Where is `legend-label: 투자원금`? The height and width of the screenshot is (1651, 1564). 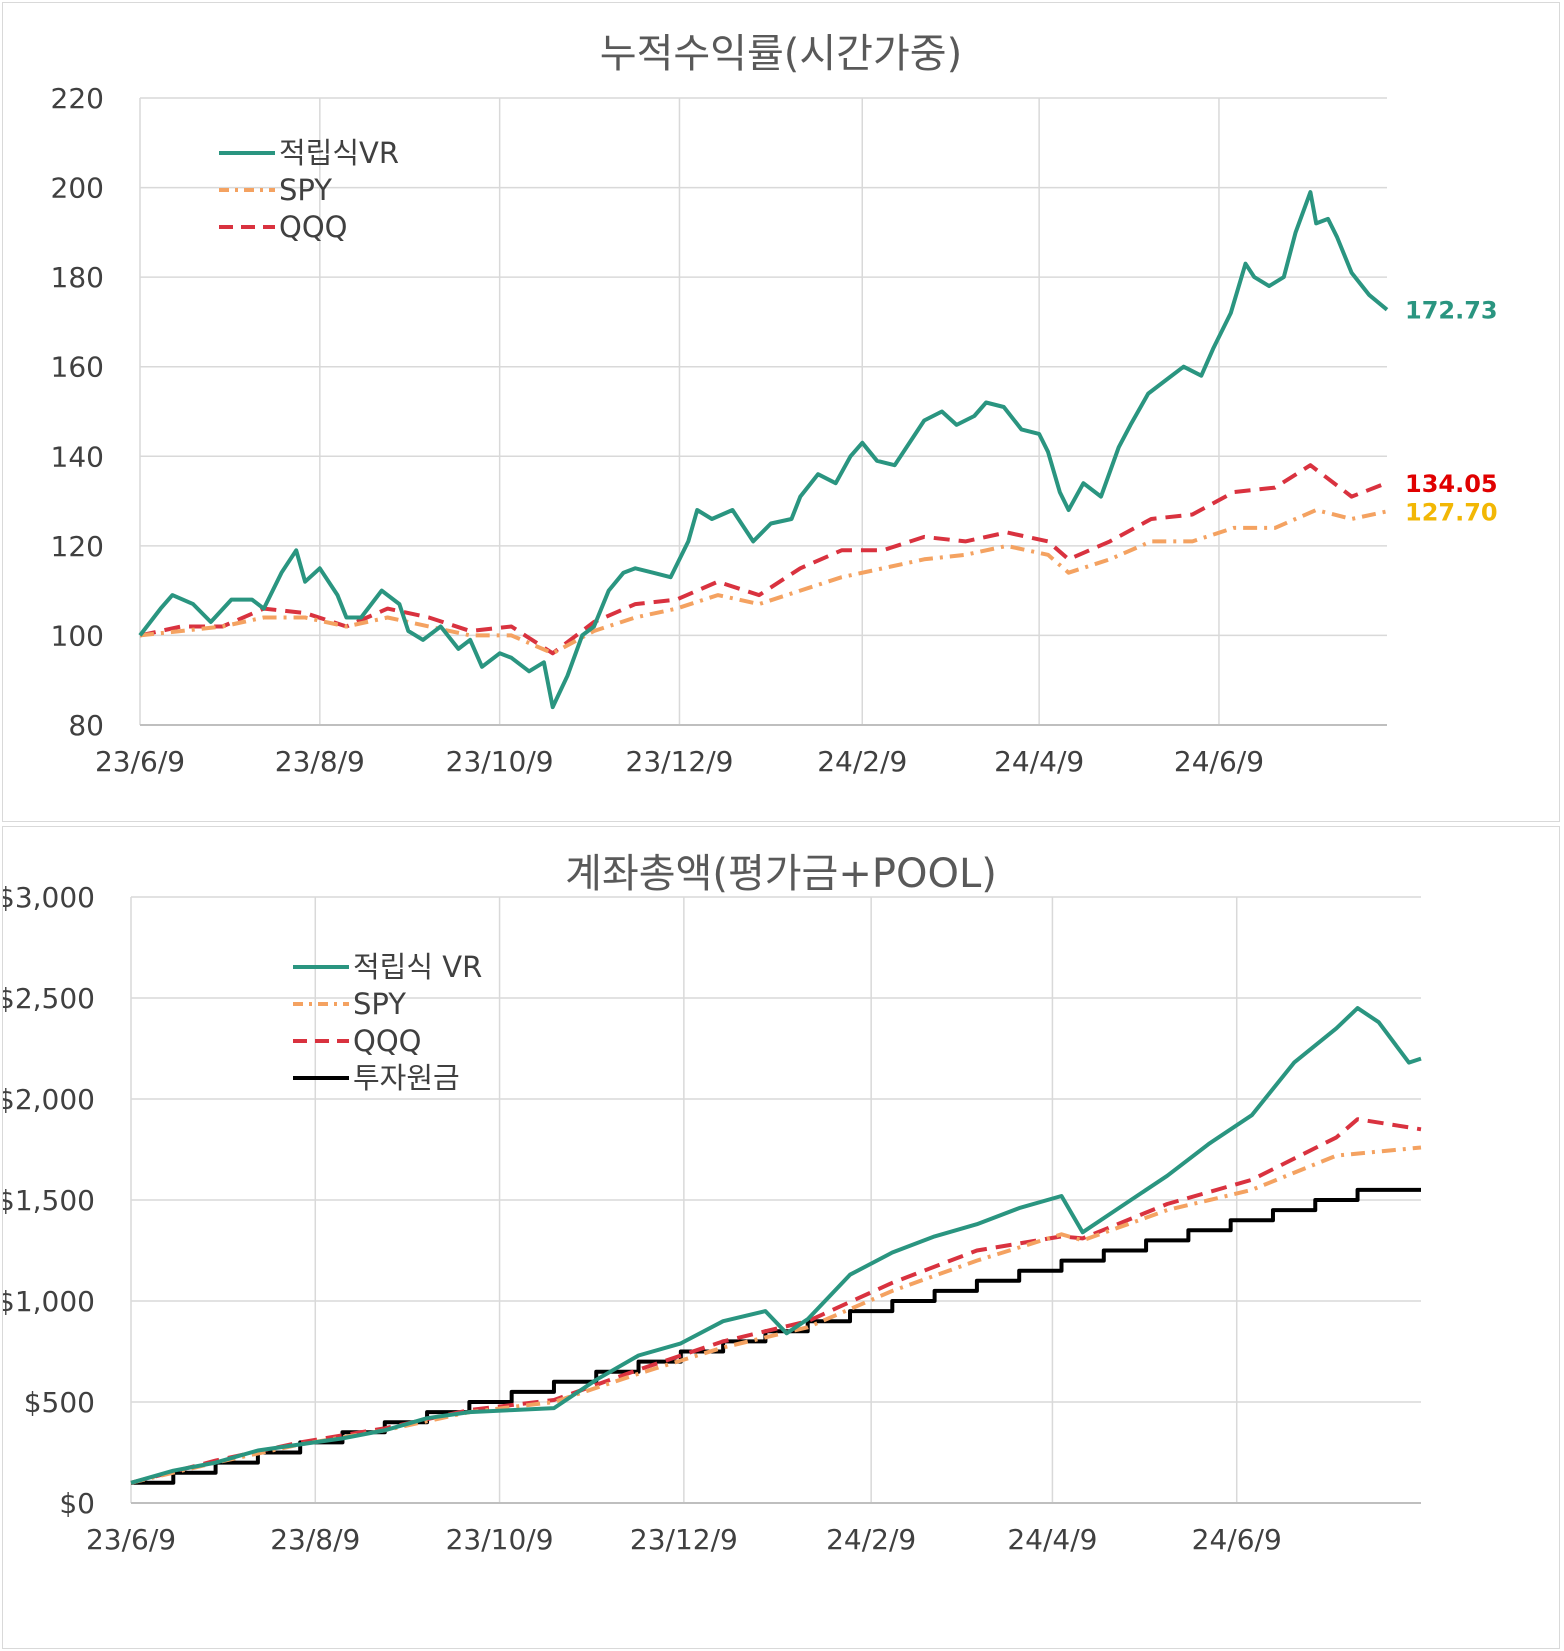
legend-label: 투자원금 is located at coordinates (406, 1078).